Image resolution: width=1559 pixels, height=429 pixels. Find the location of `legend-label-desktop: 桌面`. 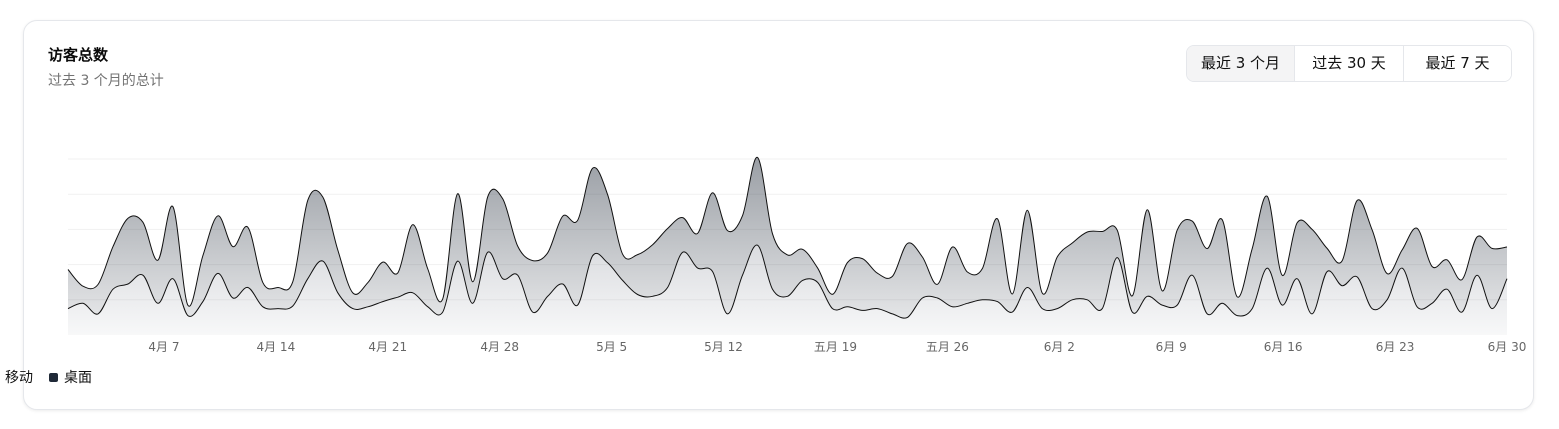

legend-label-desktop: 桌面 is located at coordinates (78, 378).